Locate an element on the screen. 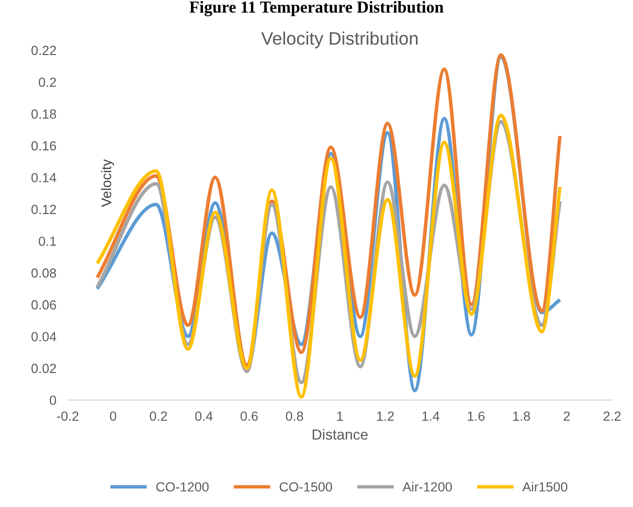 The width and height of the screenshot is (633, 507). x-tick-label: 1.6 is located at coordinates (476, 416).